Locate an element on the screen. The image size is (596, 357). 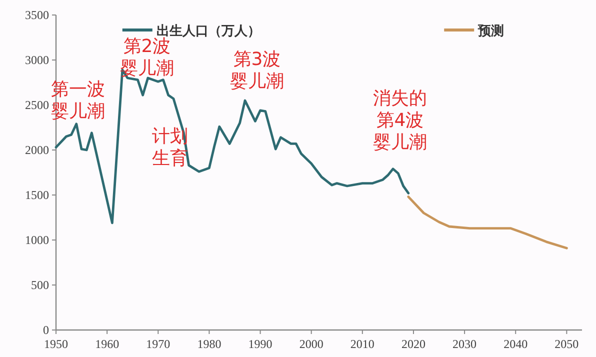
x-tick-label: 2000 is located at coordinates (311, 344).